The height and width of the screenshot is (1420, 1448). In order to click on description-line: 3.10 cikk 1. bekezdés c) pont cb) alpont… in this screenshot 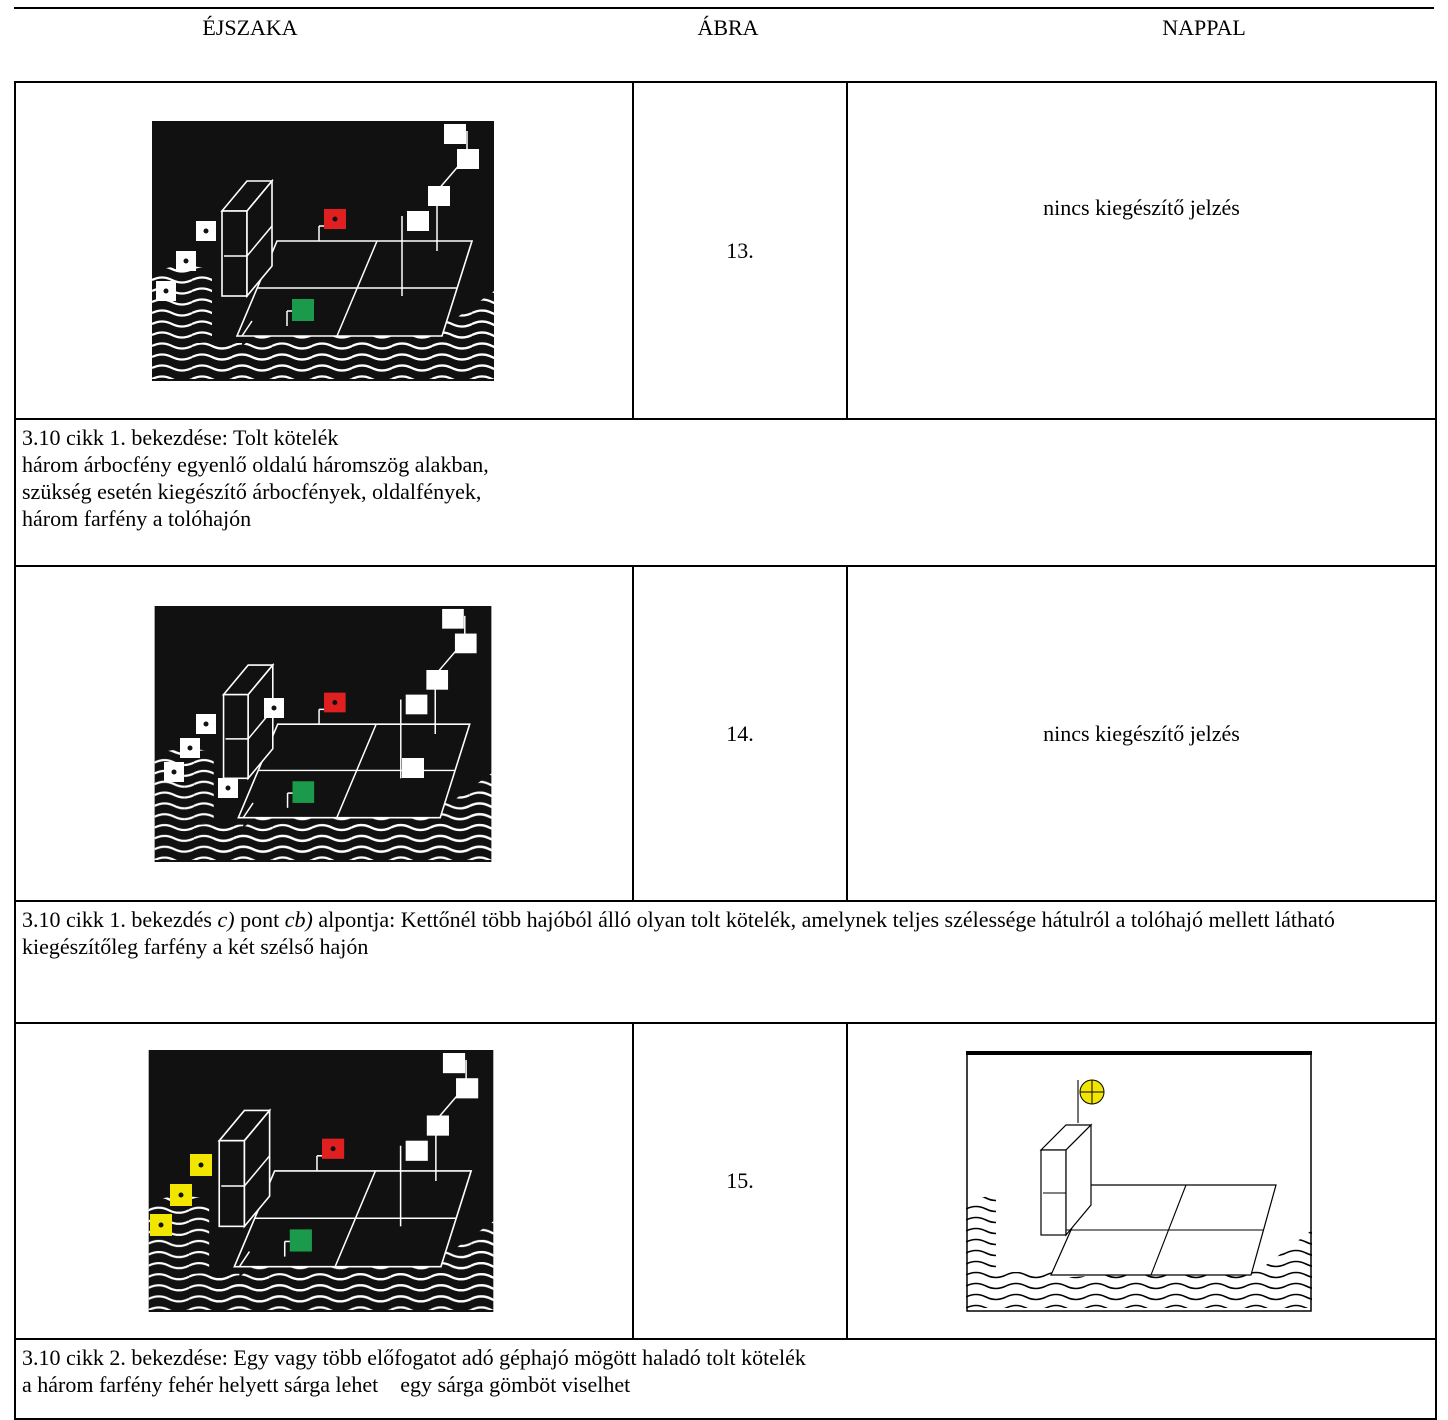, I will do `click(725, 919)`.